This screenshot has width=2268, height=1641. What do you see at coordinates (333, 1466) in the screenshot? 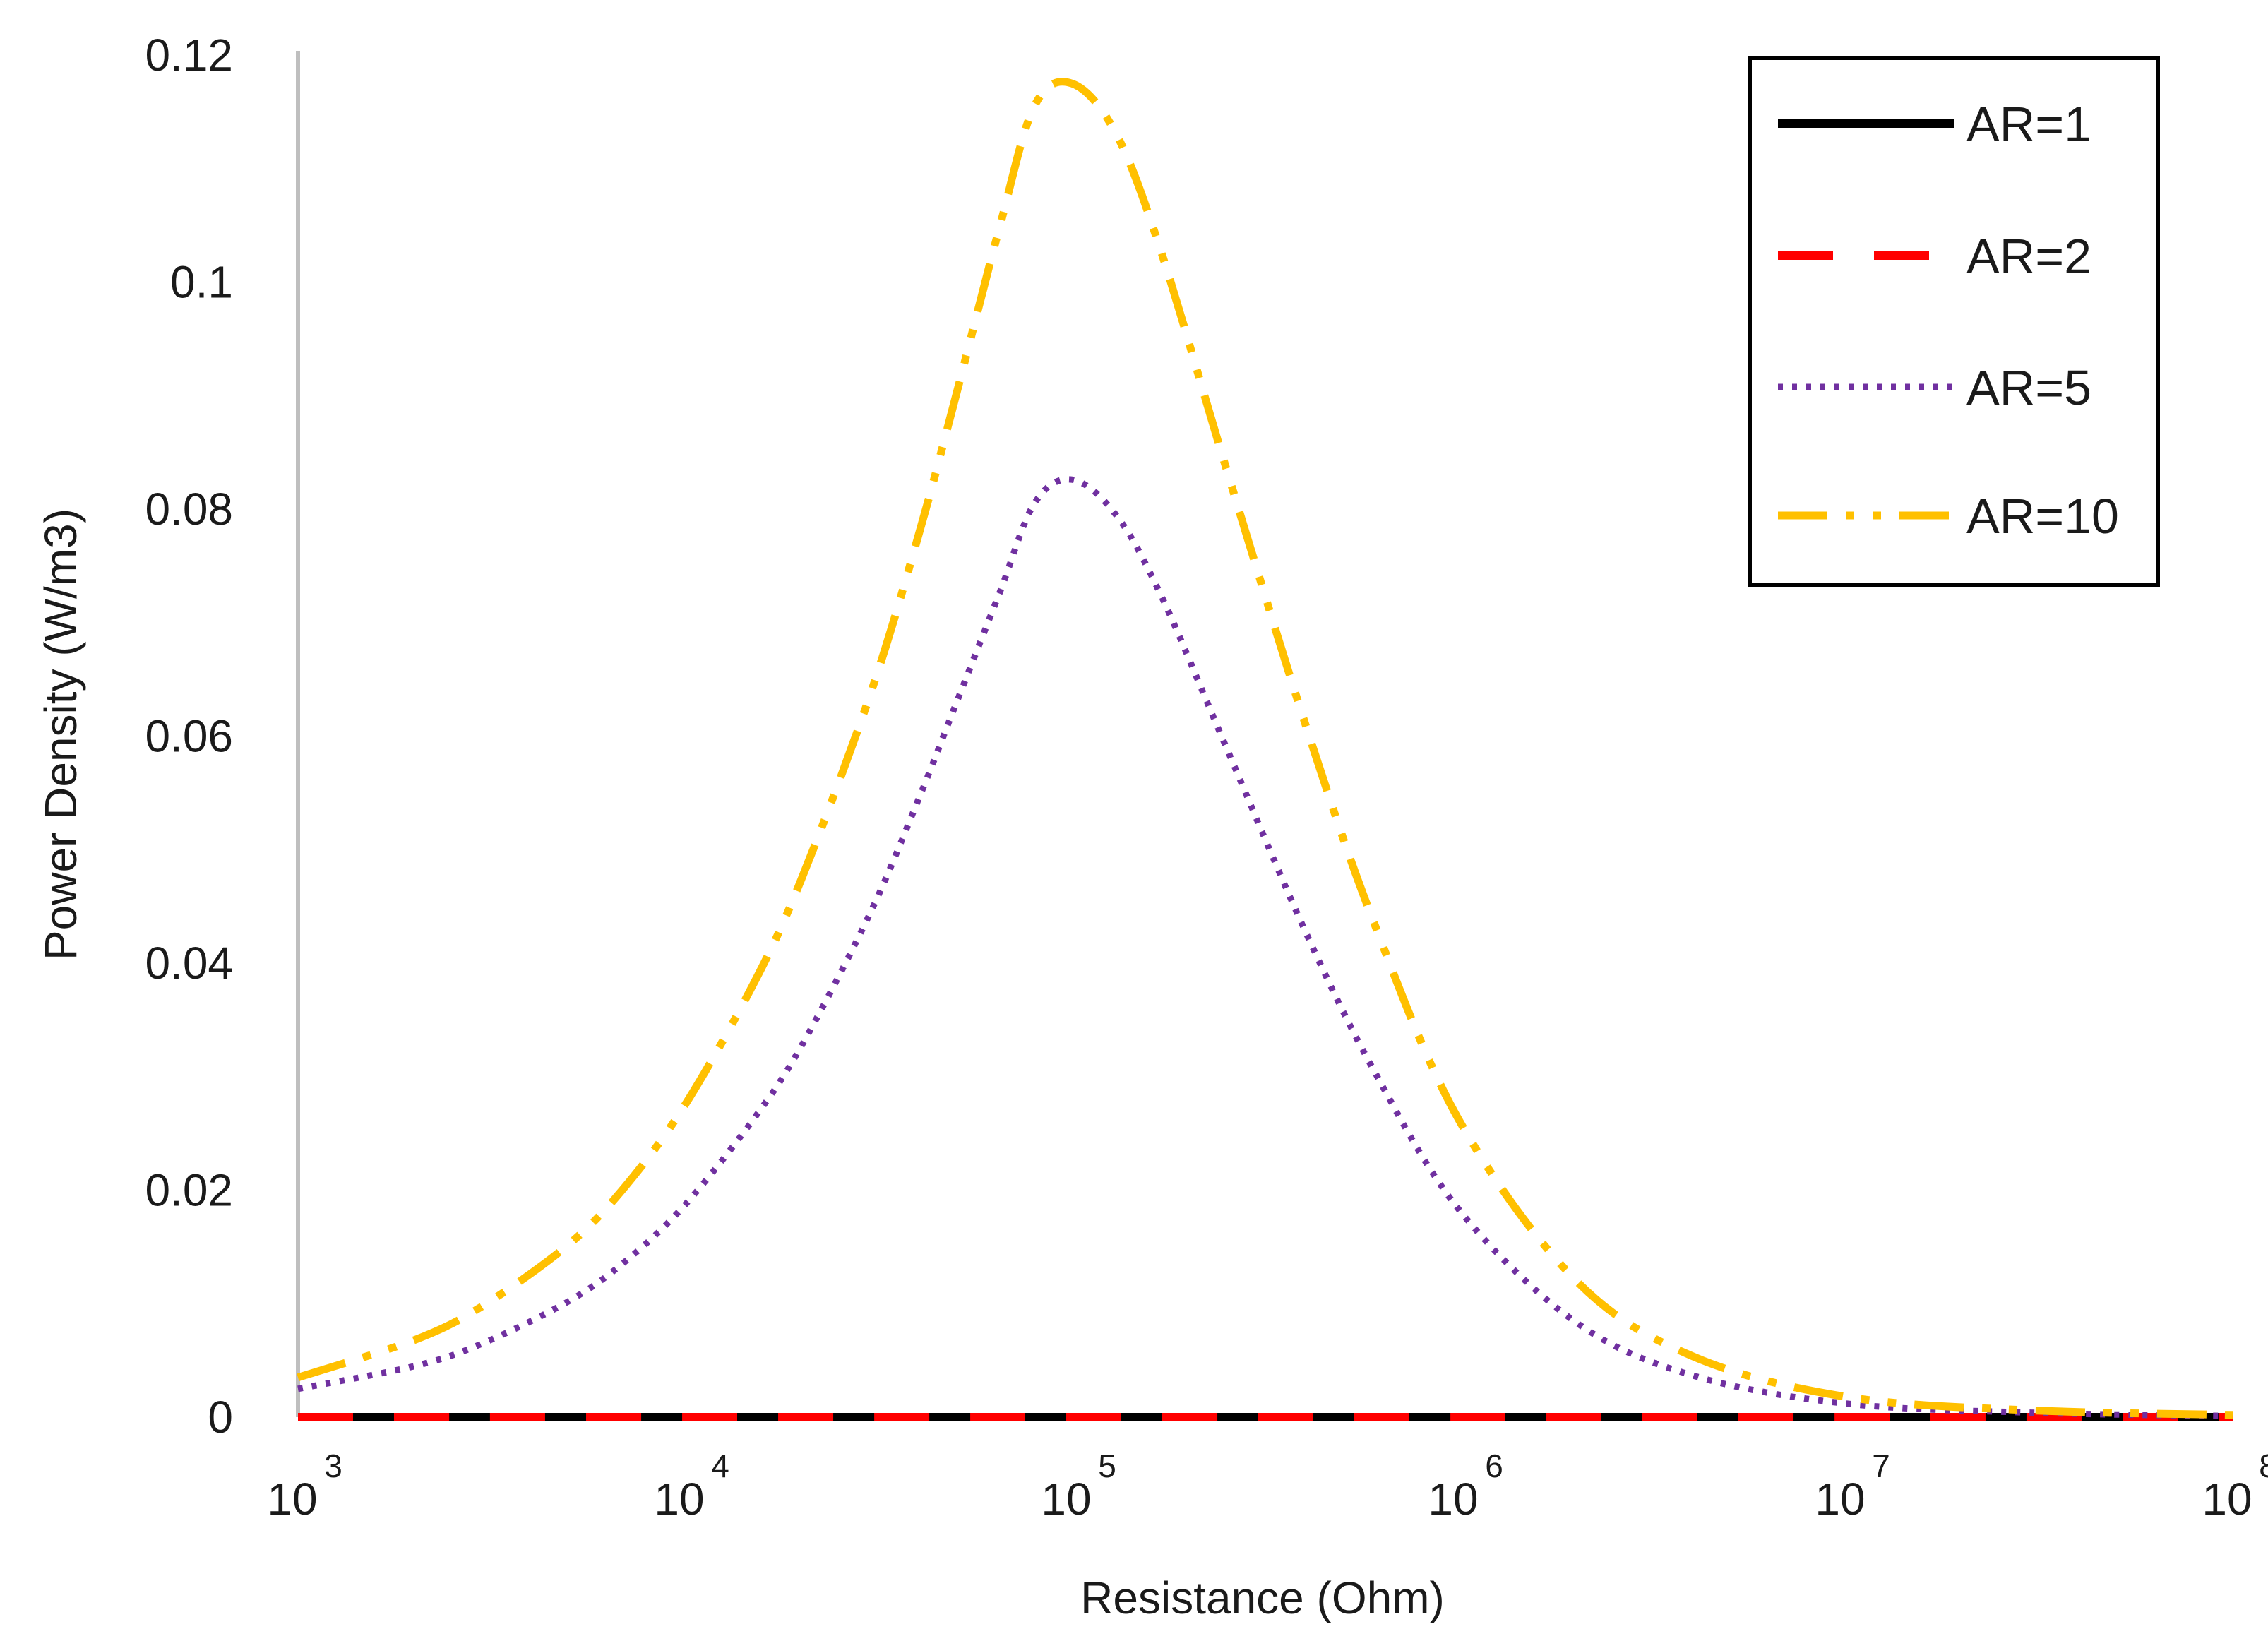
I see `x-tick-exponent: 3` at bounding box center [333, 1466].